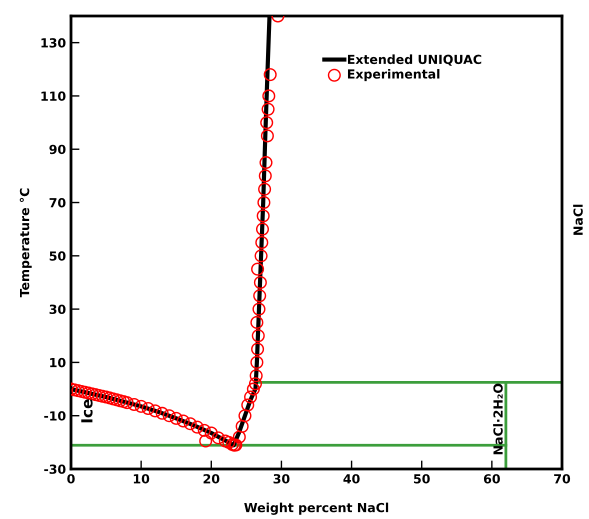  What do you see at coordinates (53, 96) in the screenshot?
I see `y-tick-label: 110` at bounding box center [53, 96].